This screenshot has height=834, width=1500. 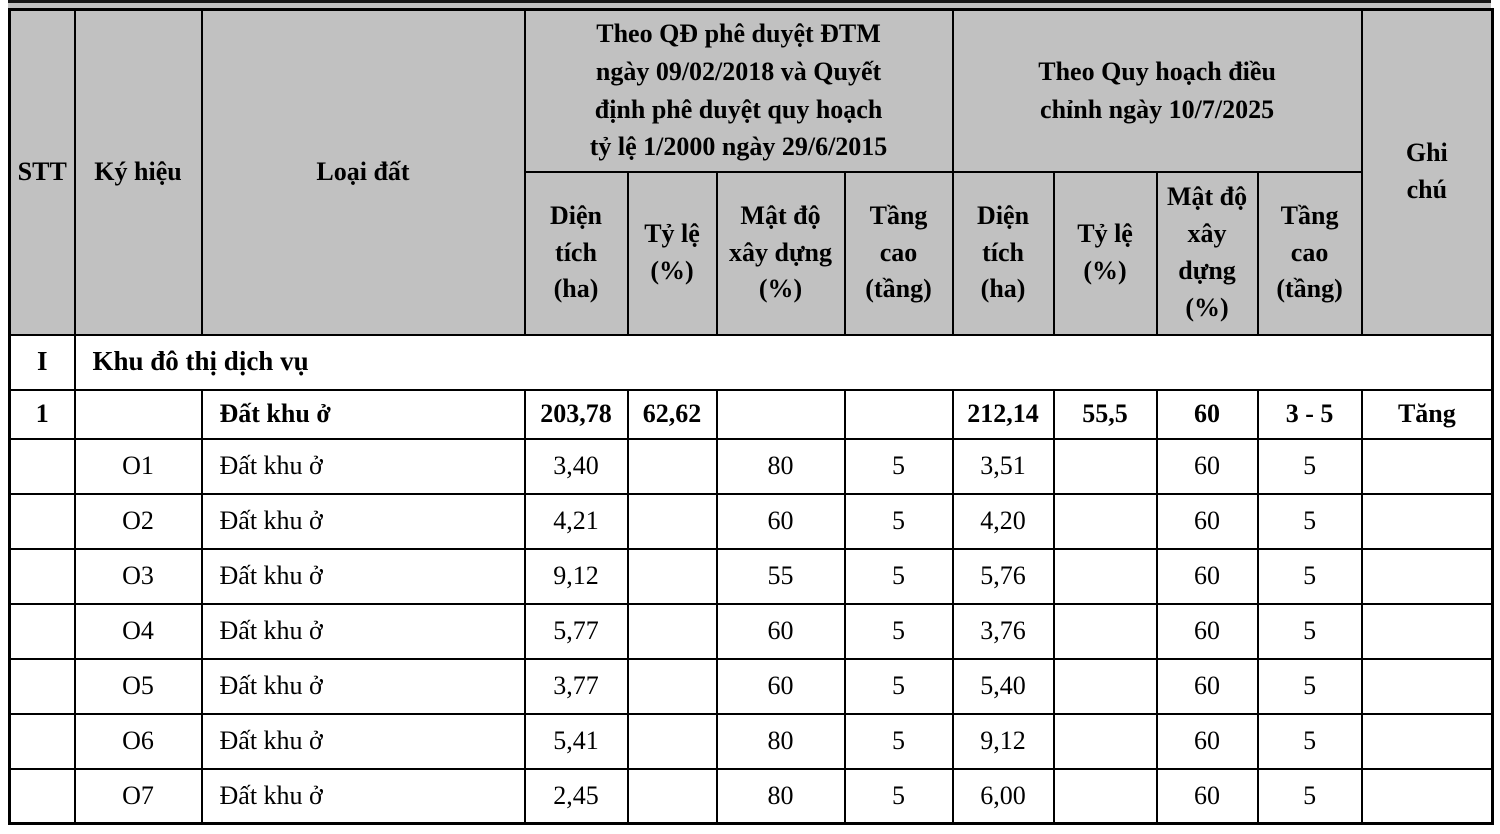 What do you see at coordinates (1207, 253) in the screenshot?
I see `subheader-mat-do-dc: Mật độ xây dựng (%)` at bounding box center [1207, 253].